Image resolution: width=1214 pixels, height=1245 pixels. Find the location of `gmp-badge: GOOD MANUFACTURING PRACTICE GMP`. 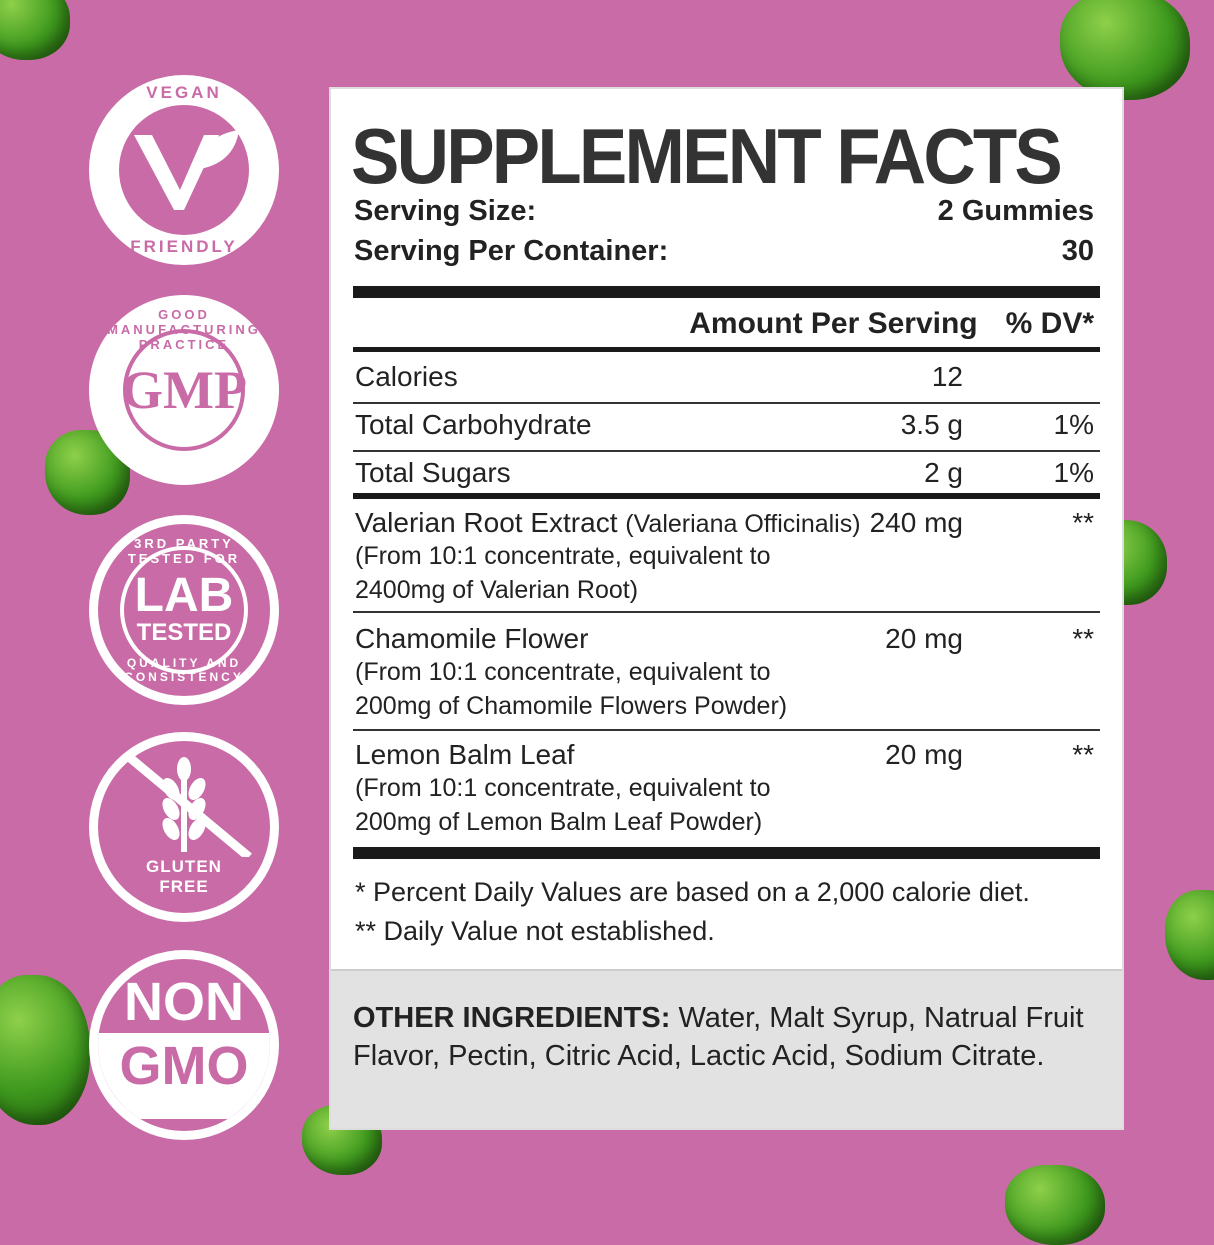

gmp-badge: GOOD MANUFACTURING PRACTICE GMP is located at coordinates (184, 390).